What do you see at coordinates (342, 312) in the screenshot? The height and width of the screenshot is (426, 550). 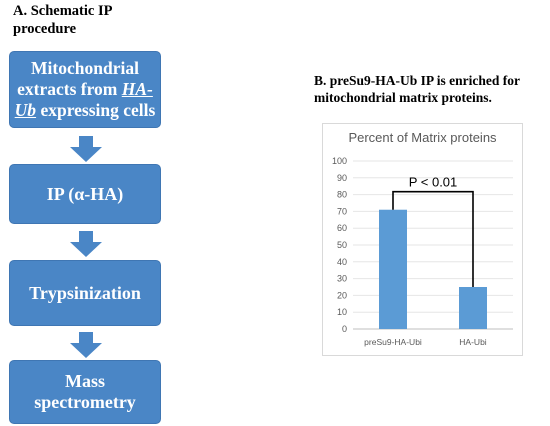 I see `y-tick-label: 10` at bounding box center [342, 312].